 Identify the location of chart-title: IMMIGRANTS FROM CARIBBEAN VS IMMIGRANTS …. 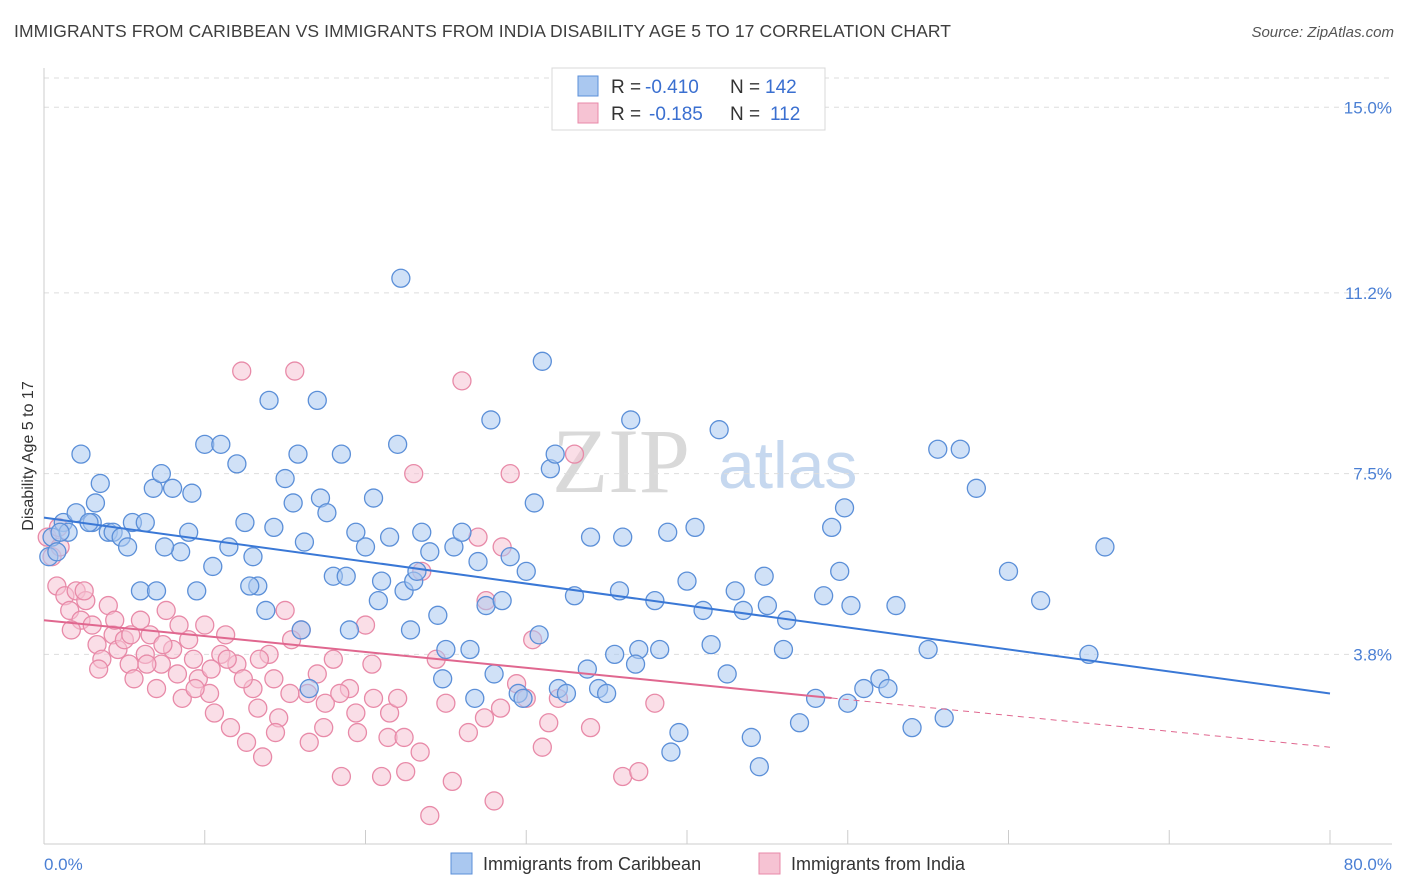
(483, 31).